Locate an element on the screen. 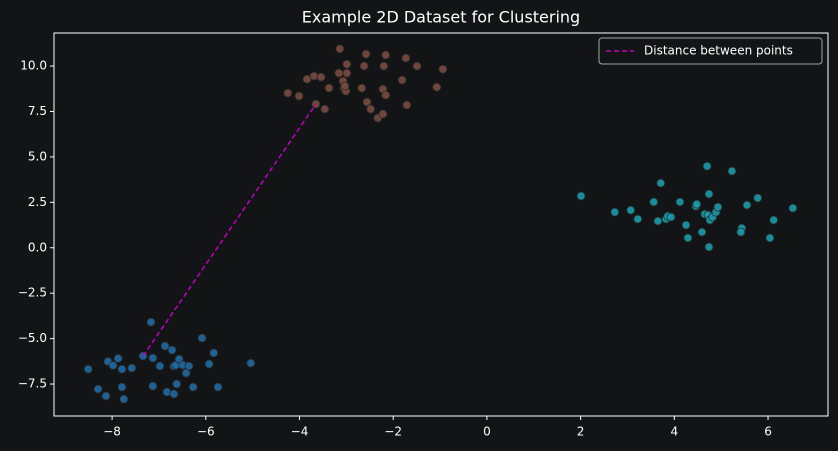 The image size is (838, 451). x-tick-label: −6 is located at coordinates (206, 432).